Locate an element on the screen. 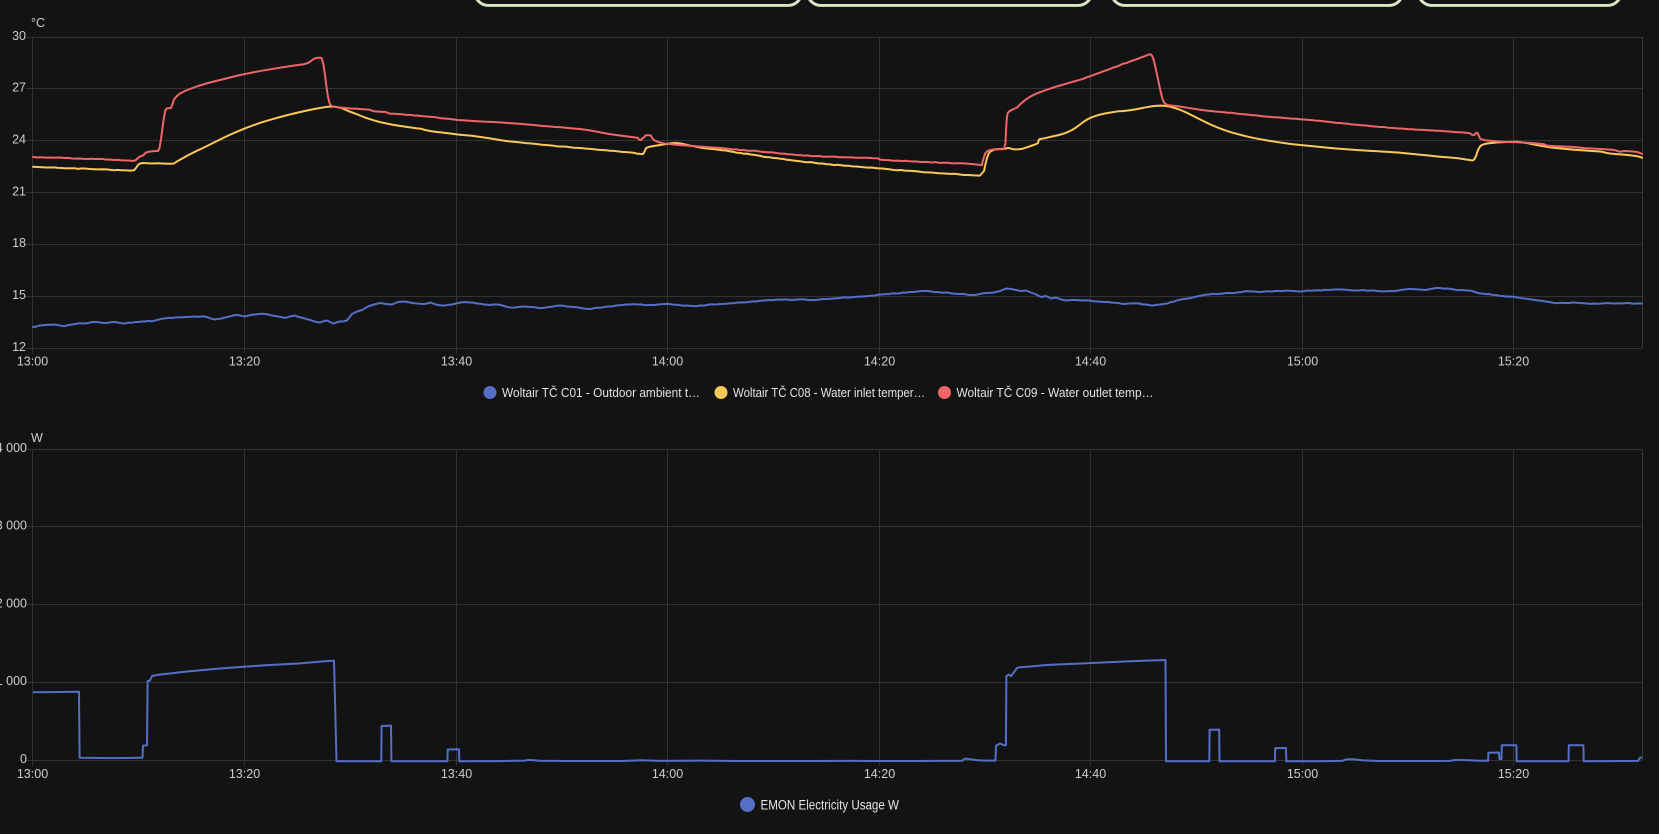  svg-text: 0 is located at coordinates (23, 759).